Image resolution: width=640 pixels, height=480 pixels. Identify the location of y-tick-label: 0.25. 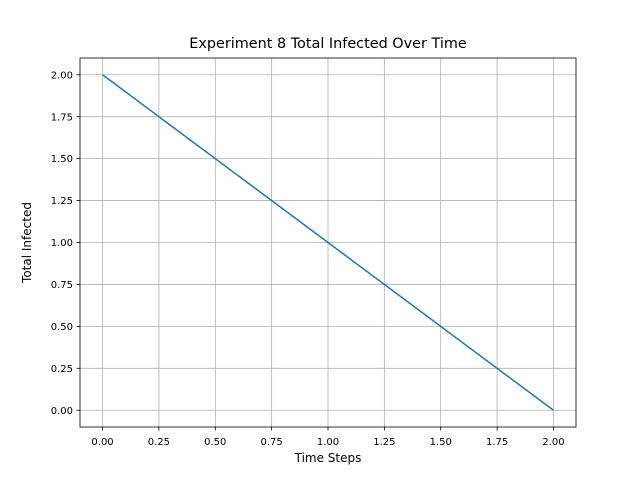
(62, 369).